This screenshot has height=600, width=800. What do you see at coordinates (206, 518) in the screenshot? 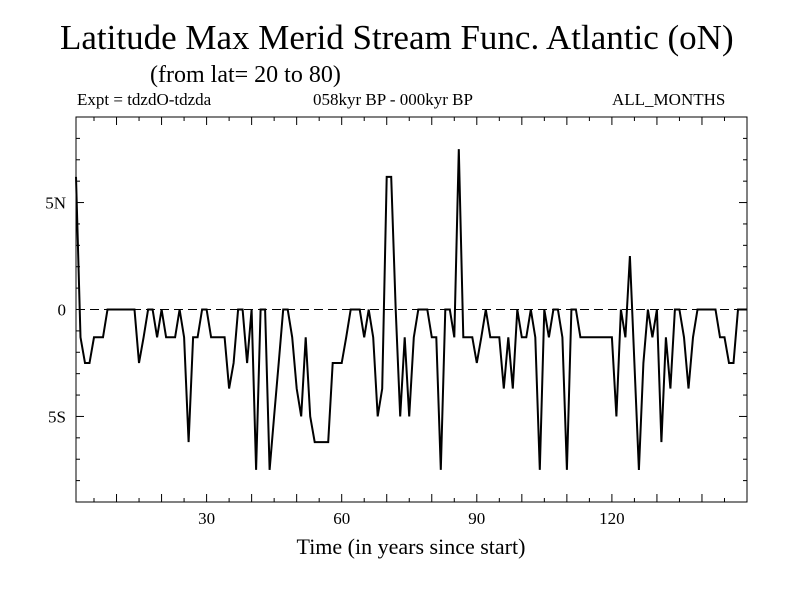
I see `x-tick-label: 30` at bounding box center [206, 518].